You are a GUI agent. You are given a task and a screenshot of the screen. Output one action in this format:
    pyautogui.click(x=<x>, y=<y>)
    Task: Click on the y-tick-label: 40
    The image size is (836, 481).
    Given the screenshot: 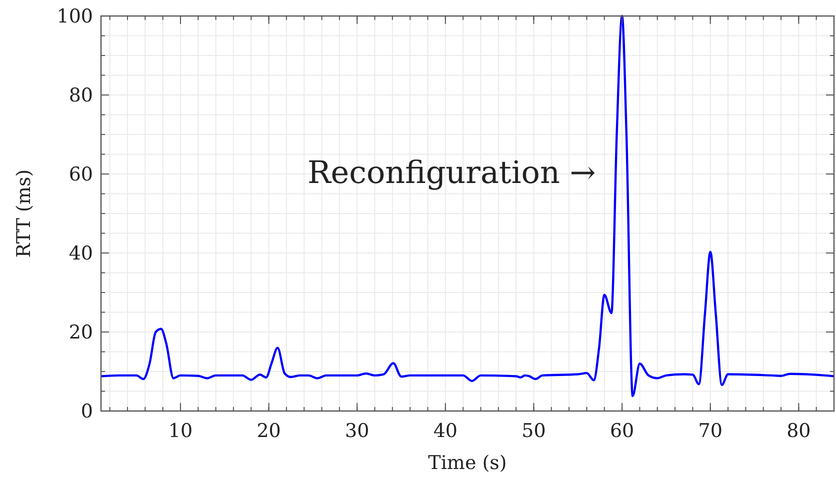 What is the action you would take?
    pyautogui.click(x=80, y=253)
    